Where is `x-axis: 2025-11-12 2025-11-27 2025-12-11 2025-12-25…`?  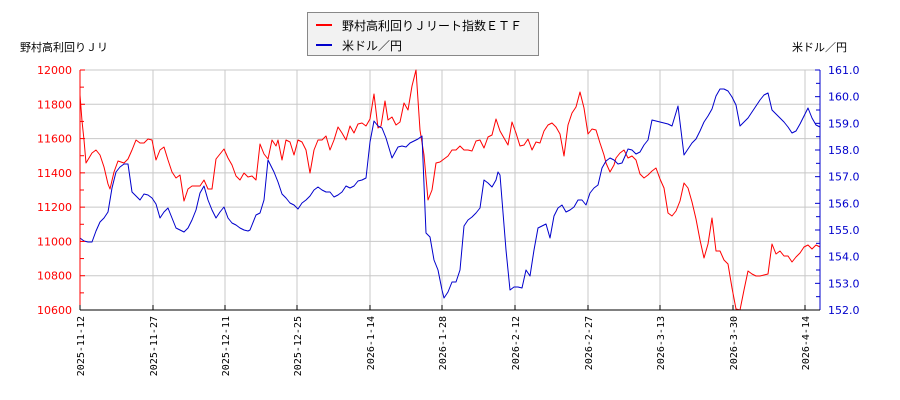 x-axis: 2025-11-12 2025-11-27 2025-12-11 2025-12-25… is located at coordinates (448, 340).